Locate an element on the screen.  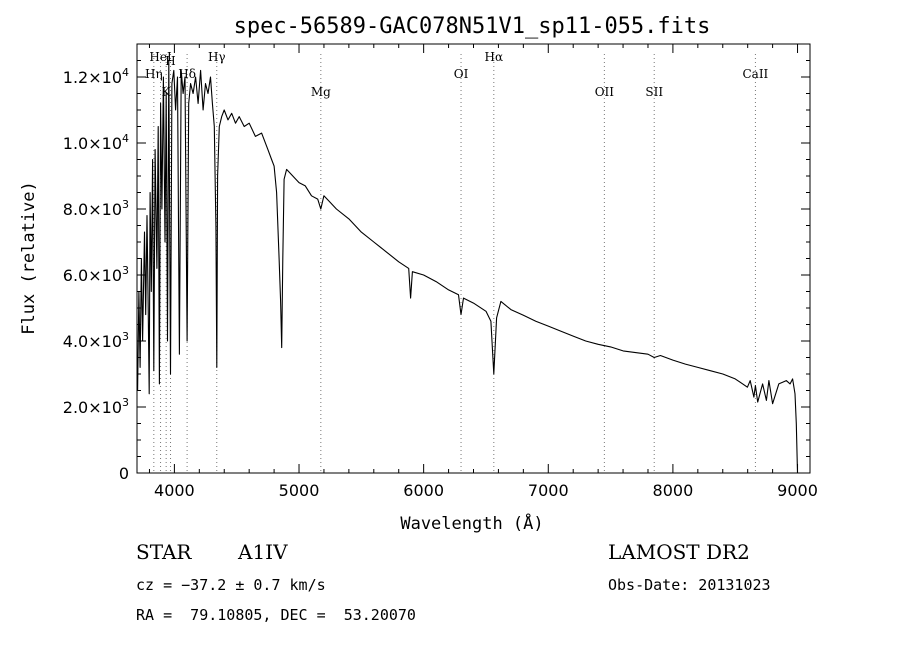
x-tick-label: 8000 is located at coordinates (673, 490).